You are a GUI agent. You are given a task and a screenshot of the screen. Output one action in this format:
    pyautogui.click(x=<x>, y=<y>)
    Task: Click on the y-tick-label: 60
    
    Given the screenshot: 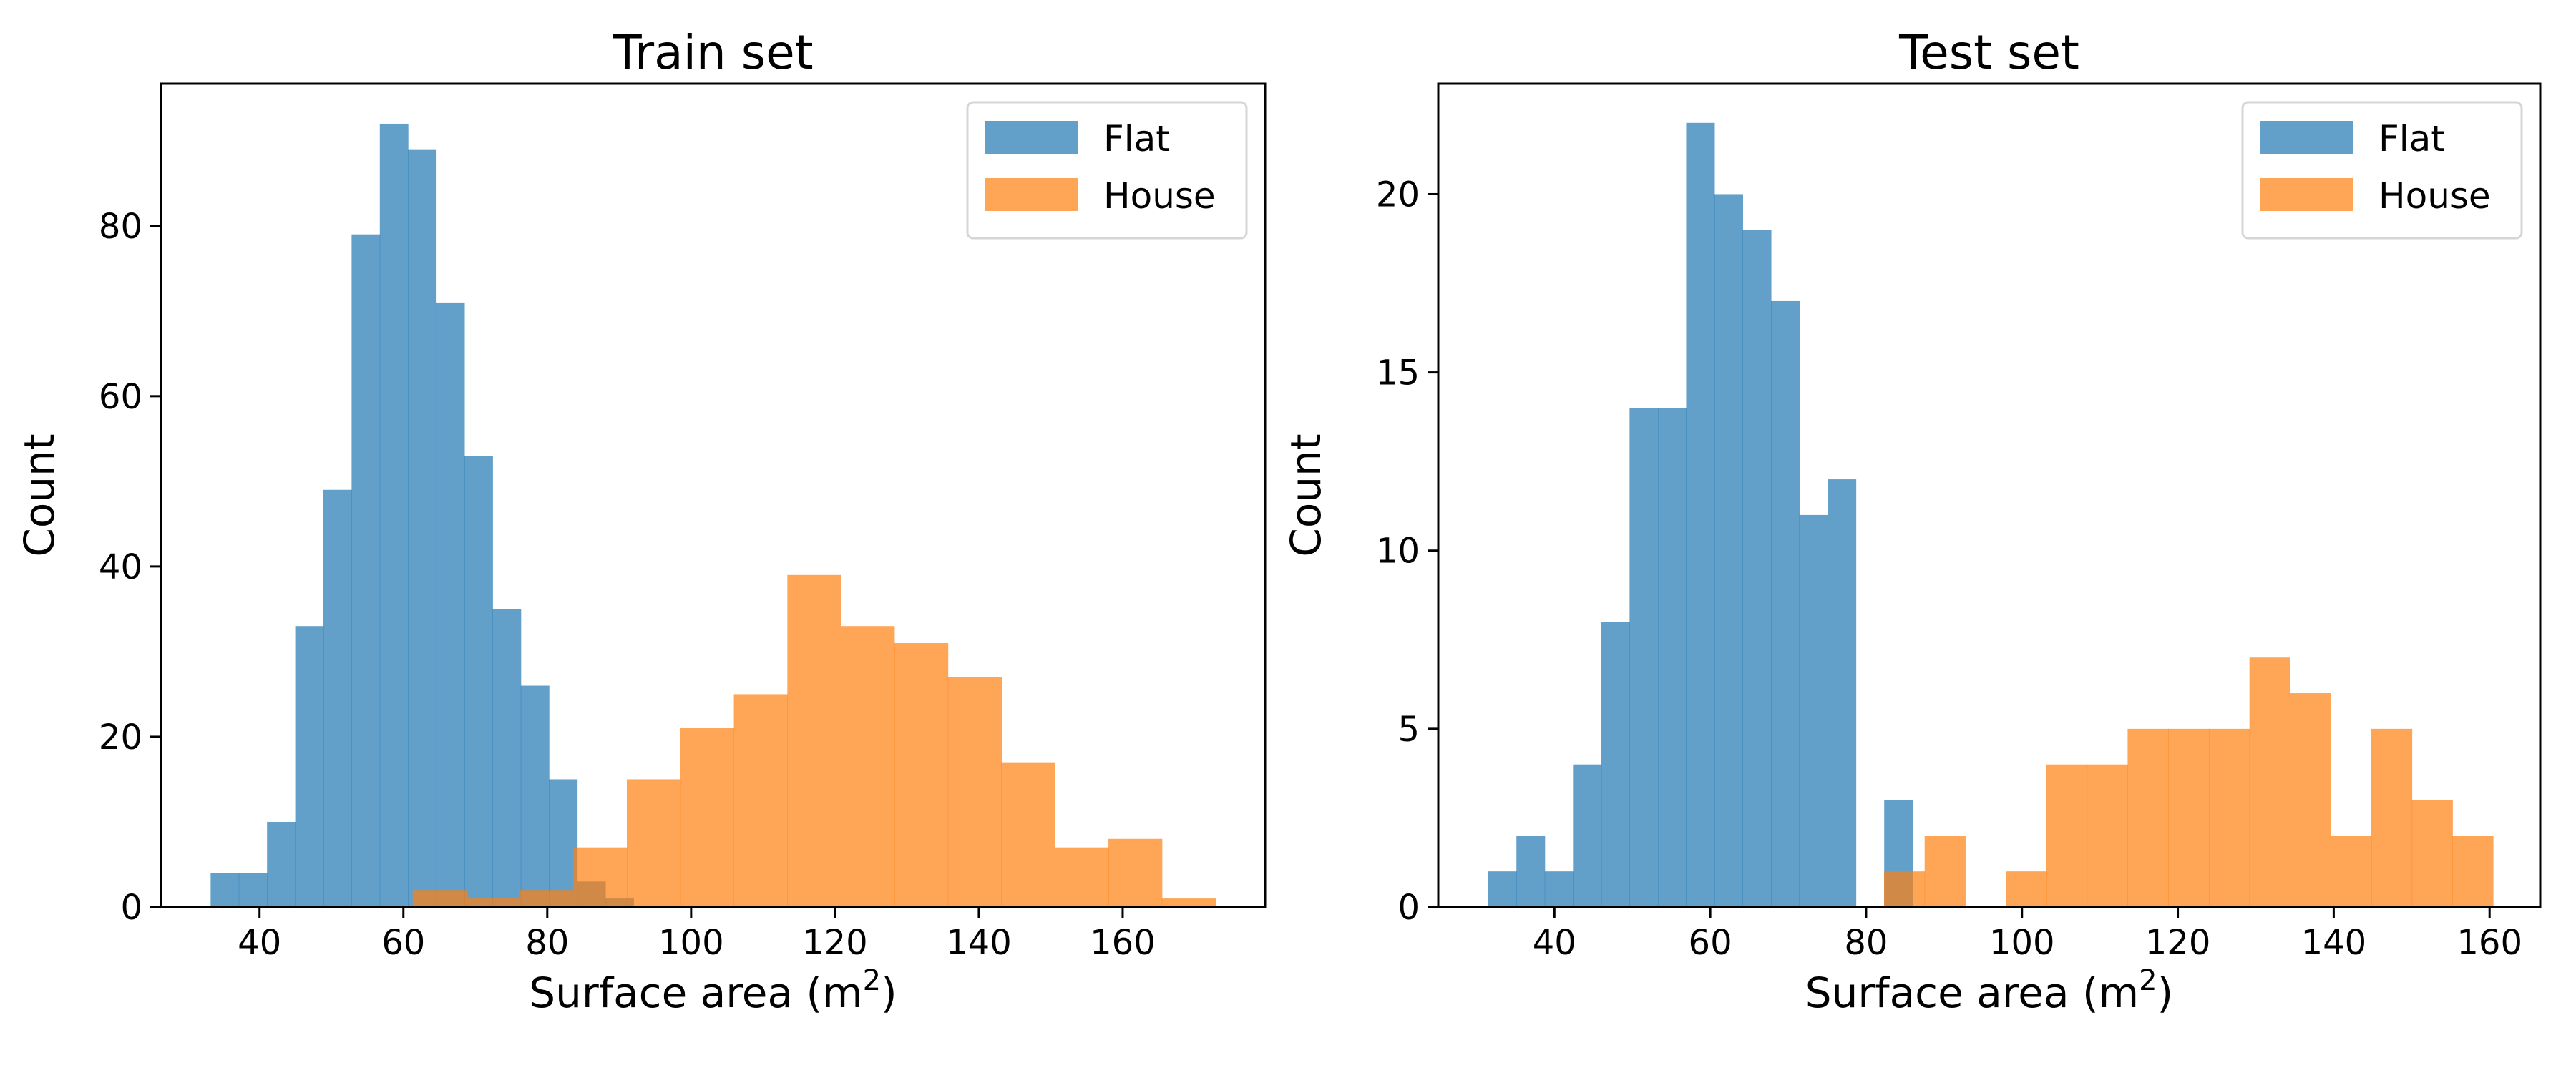 What is the action you would take?
    pyautogui.click(x=120, y=397)
    